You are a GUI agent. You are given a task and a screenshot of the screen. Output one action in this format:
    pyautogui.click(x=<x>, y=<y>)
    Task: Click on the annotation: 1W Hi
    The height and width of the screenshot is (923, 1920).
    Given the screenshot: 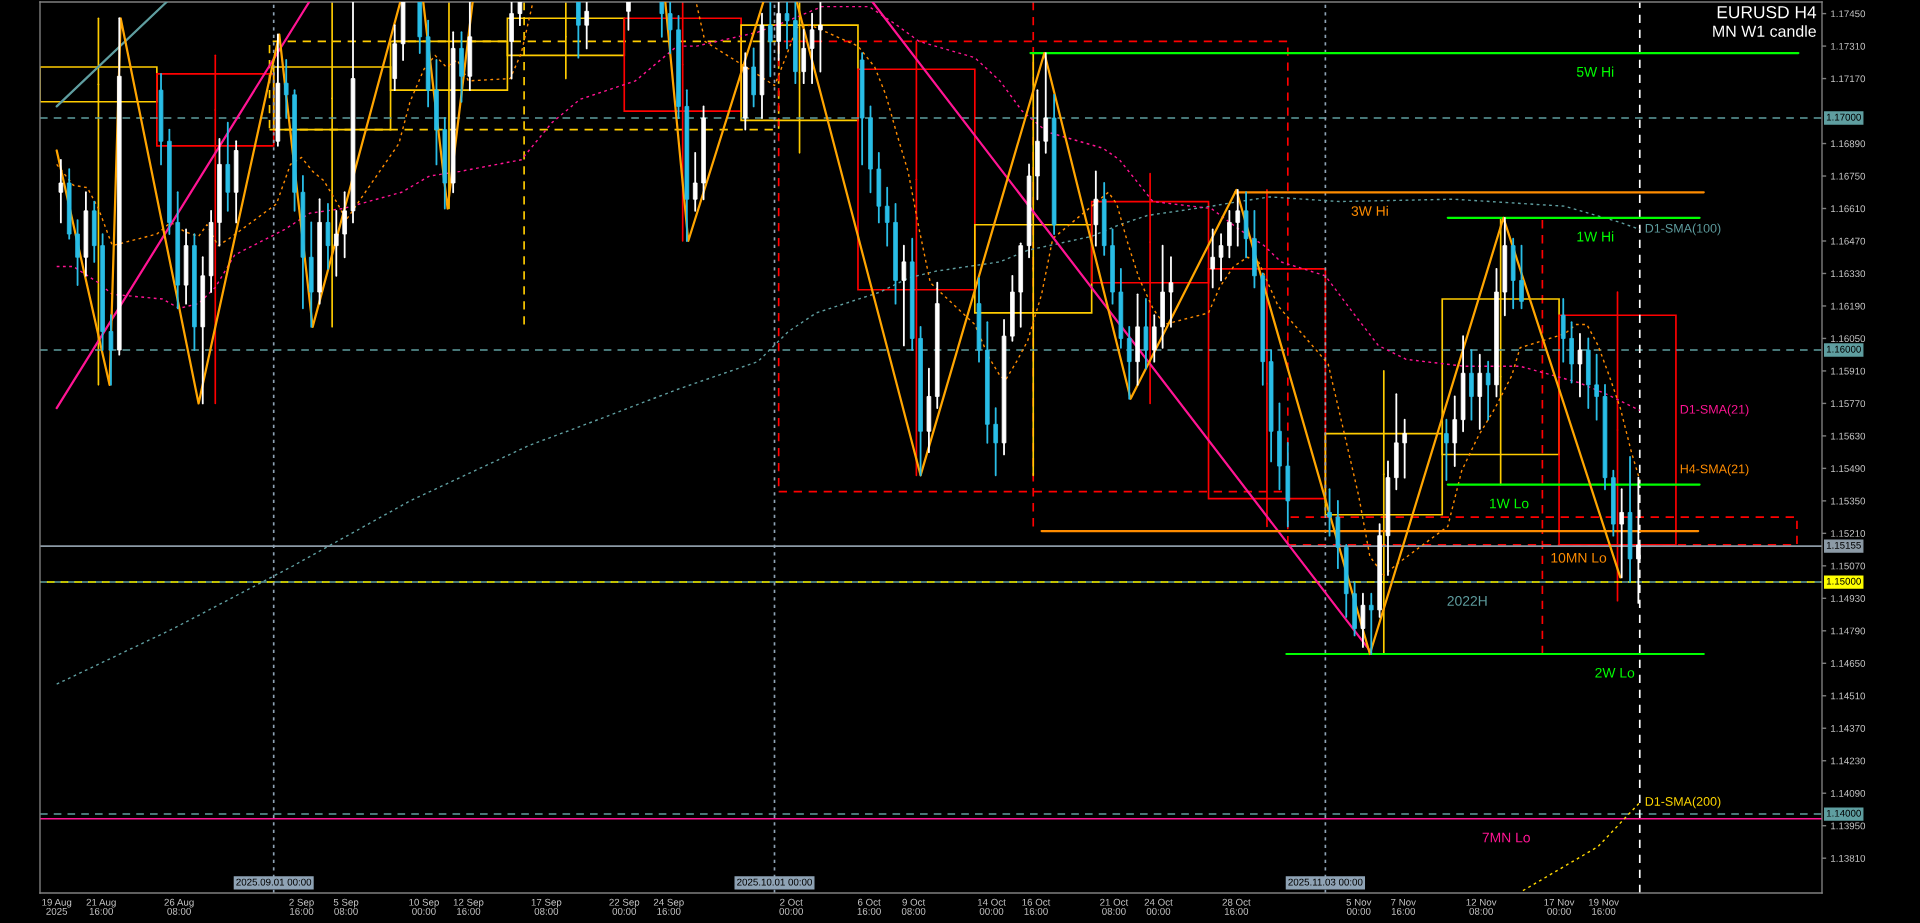 What is the action you would take?
    pyautogui.click(x=1595, y=236)
    